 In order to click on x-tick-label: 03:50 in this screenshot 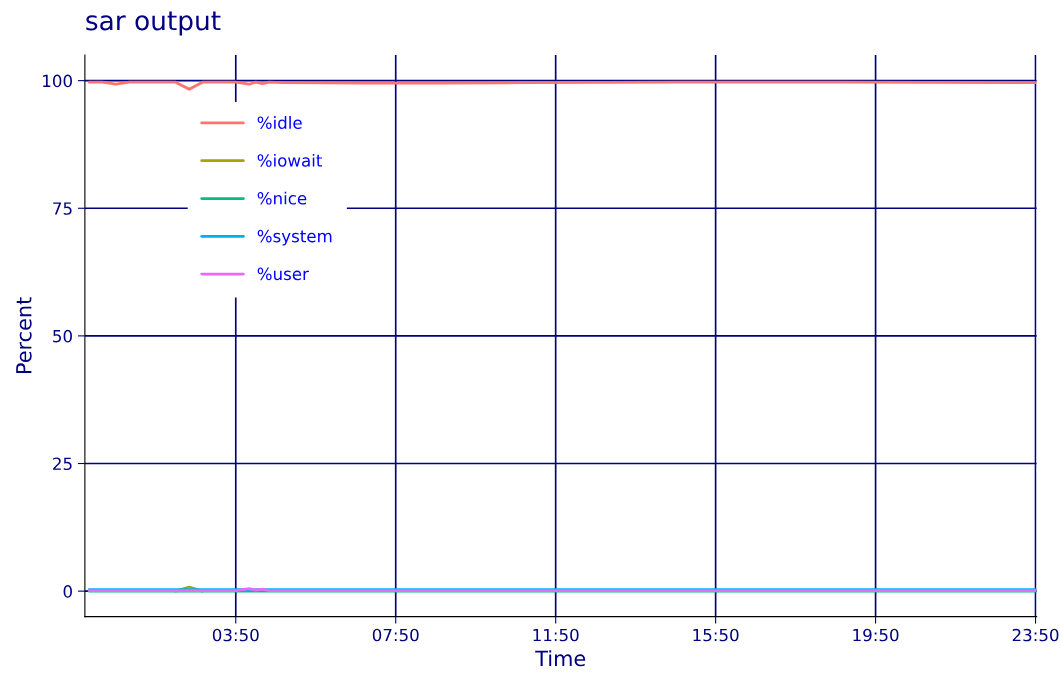, I will do `click(235, 635)`.